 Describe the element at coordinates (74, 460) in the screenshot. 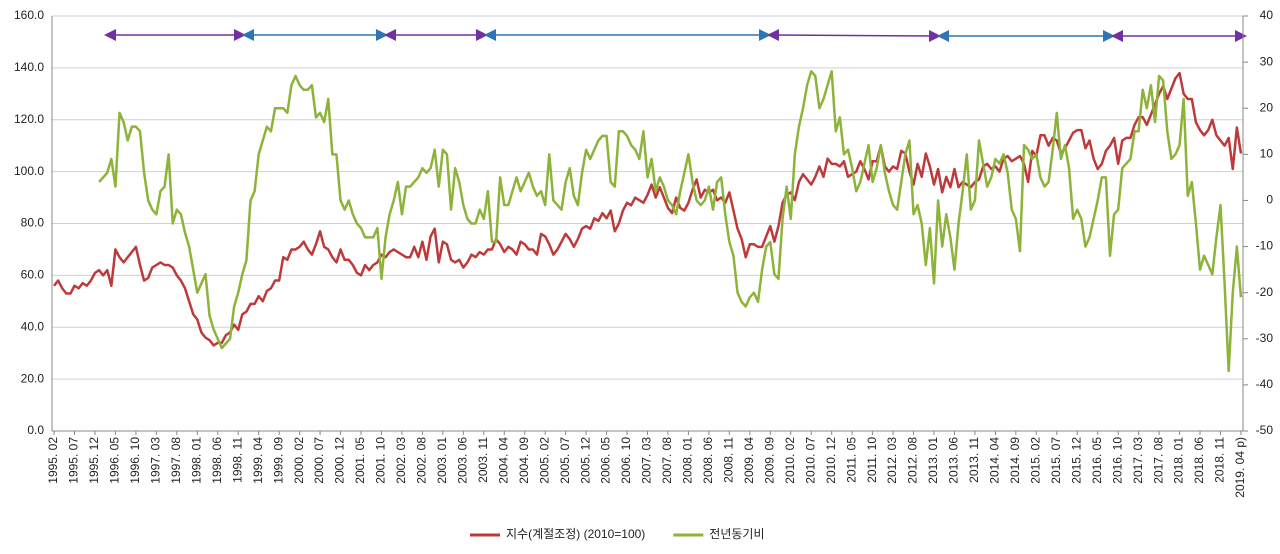

I see `x-tick-label: 1995. 07` at that location.